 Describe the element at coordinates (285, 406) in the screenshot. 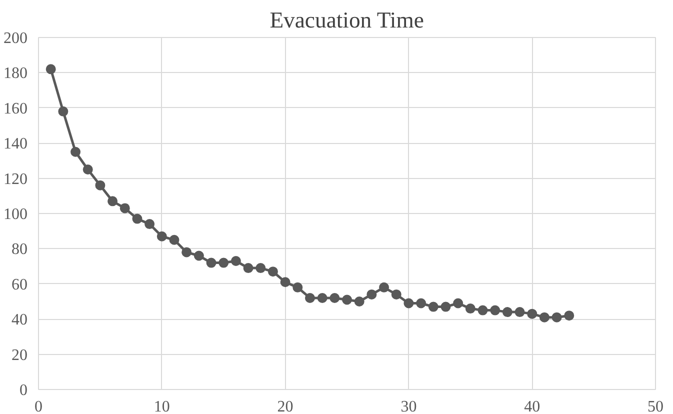

I see `x-tick-label: 20` at that location.